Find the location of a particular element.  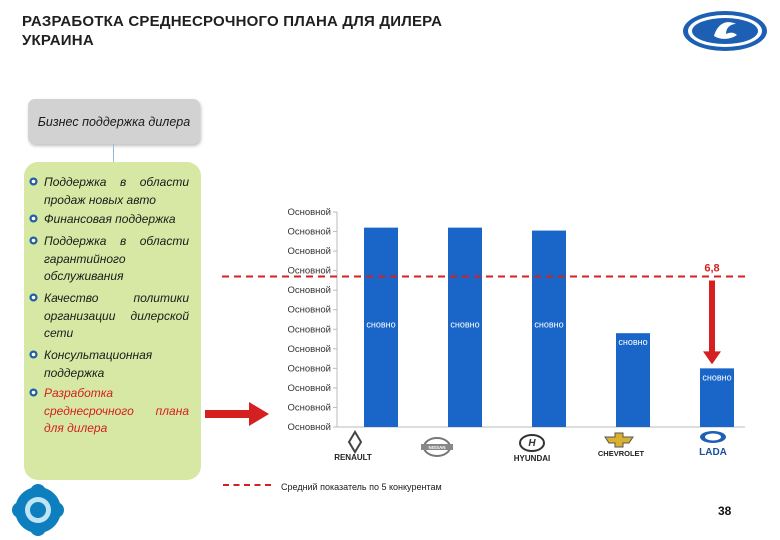

hyundai-logo: H HYUNDAI is located at coordinates (532, 448).